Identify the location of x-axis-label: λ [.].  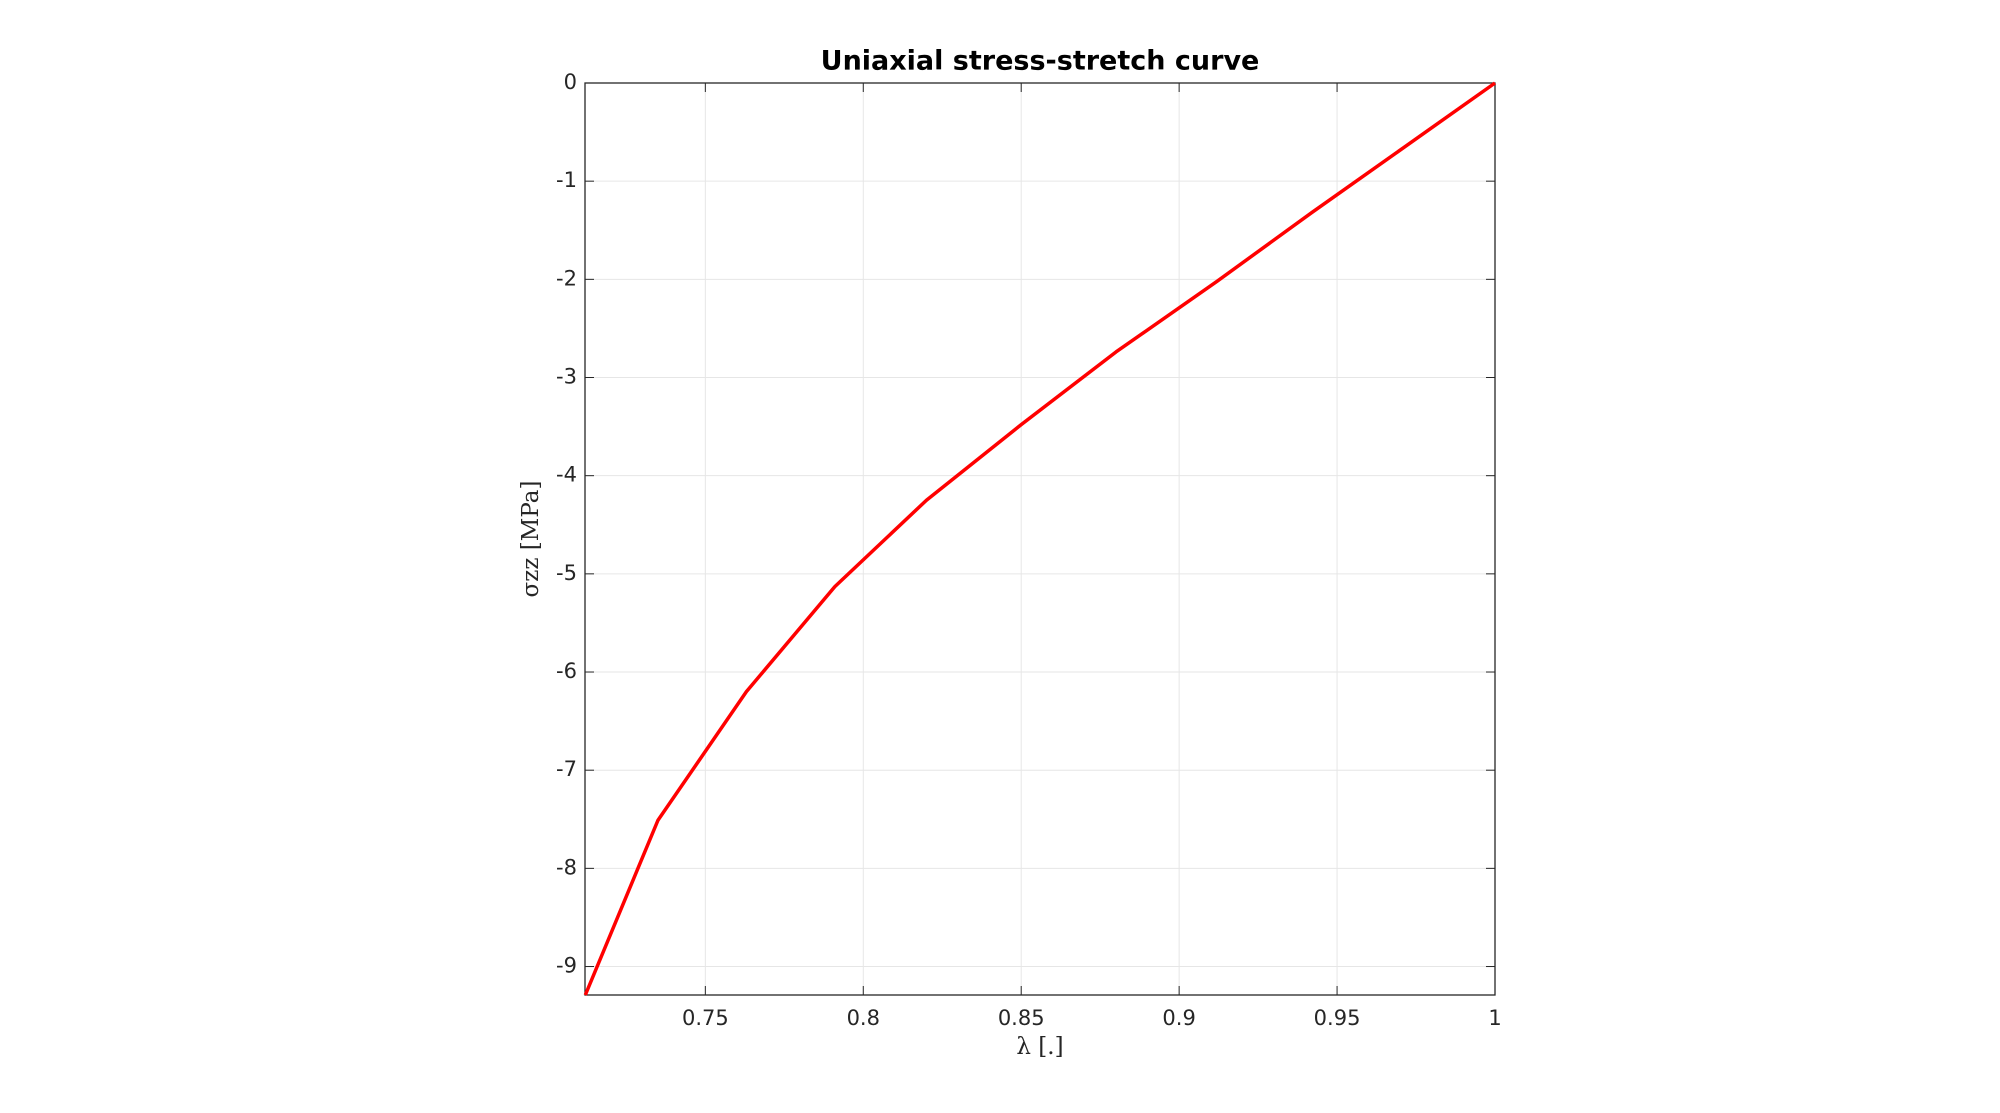
(1039, 1047).